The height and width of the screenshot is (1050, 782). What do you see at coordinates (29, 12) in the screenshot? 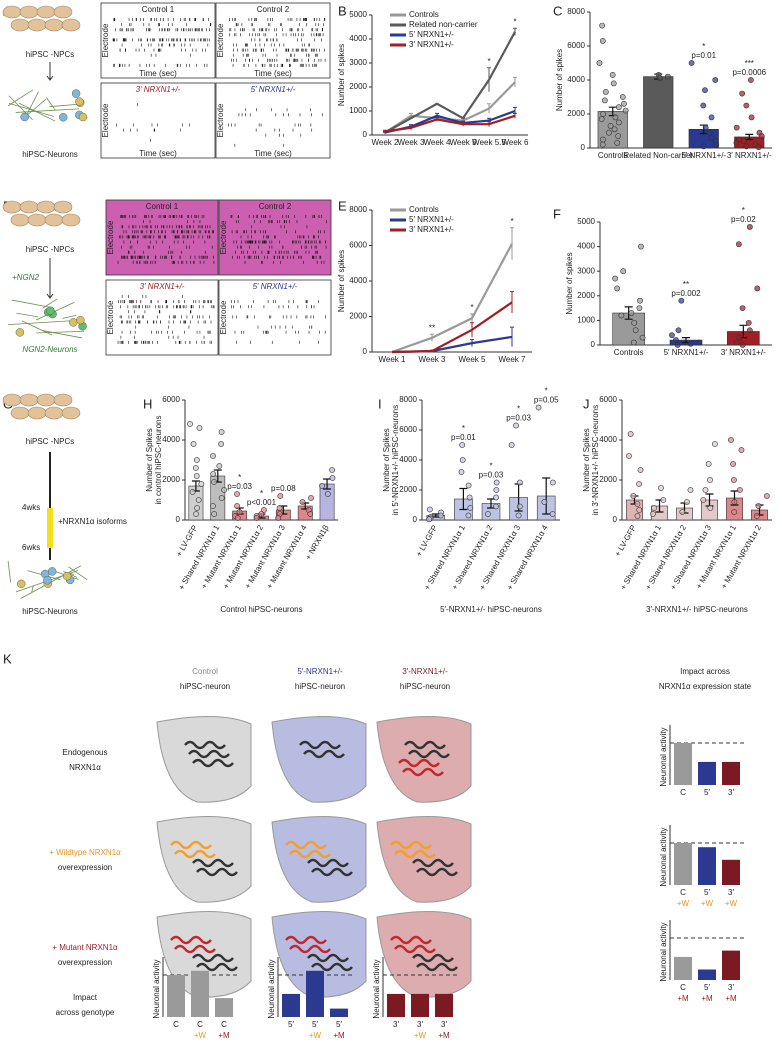
I see `npc-cell` at bounding box center [29, 12].